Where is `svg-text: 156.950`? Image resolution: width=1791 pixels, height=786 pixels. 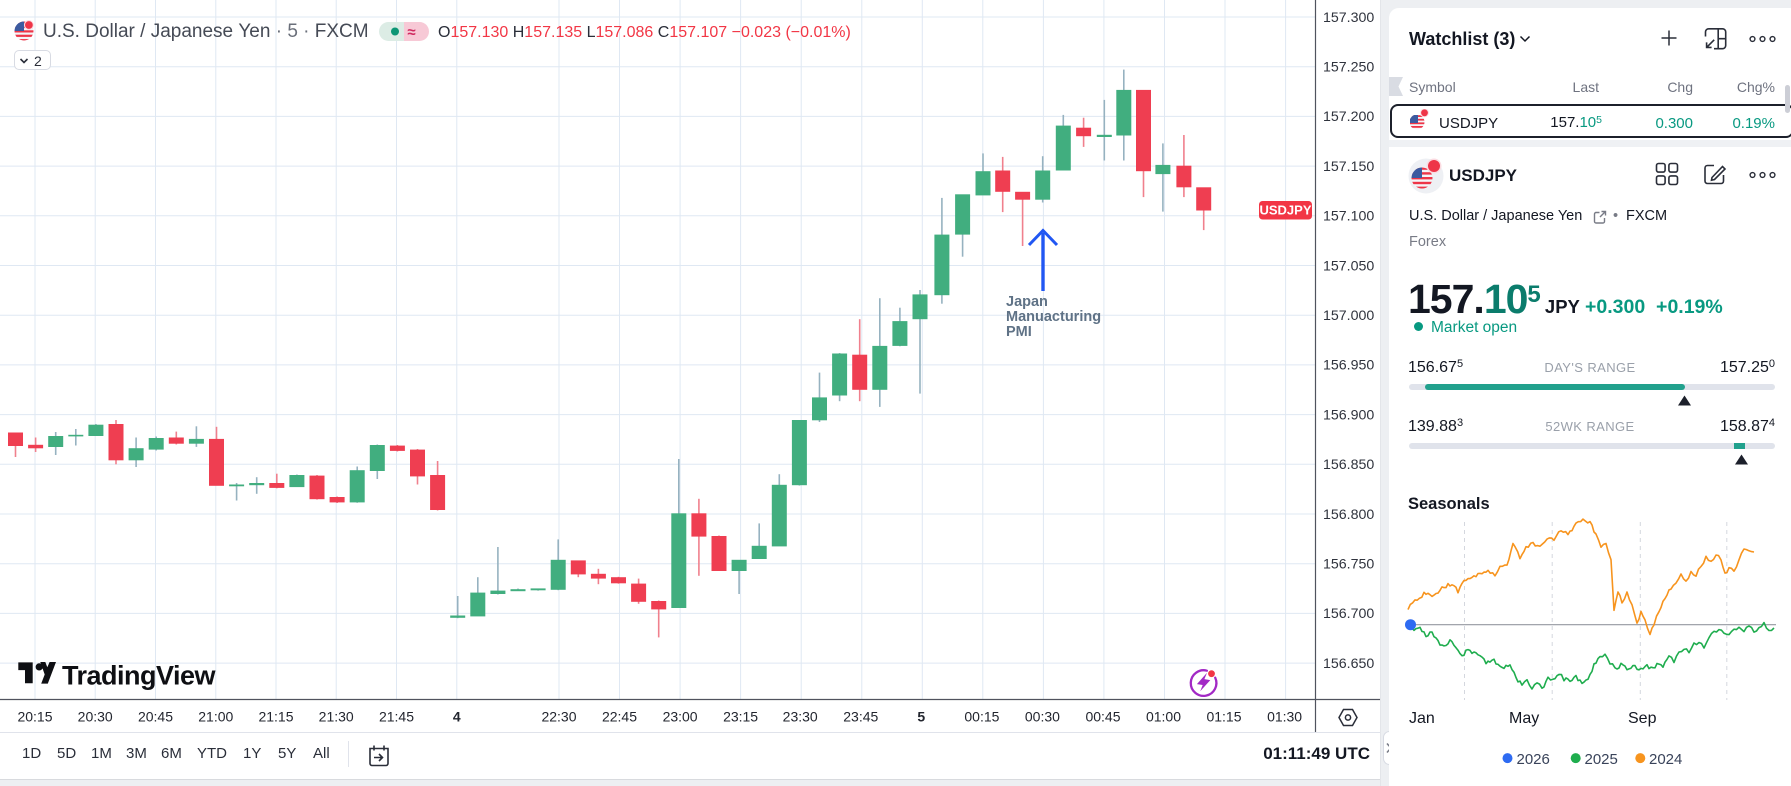 svg-text: 156.950 is located at coordinates (1348, 366).